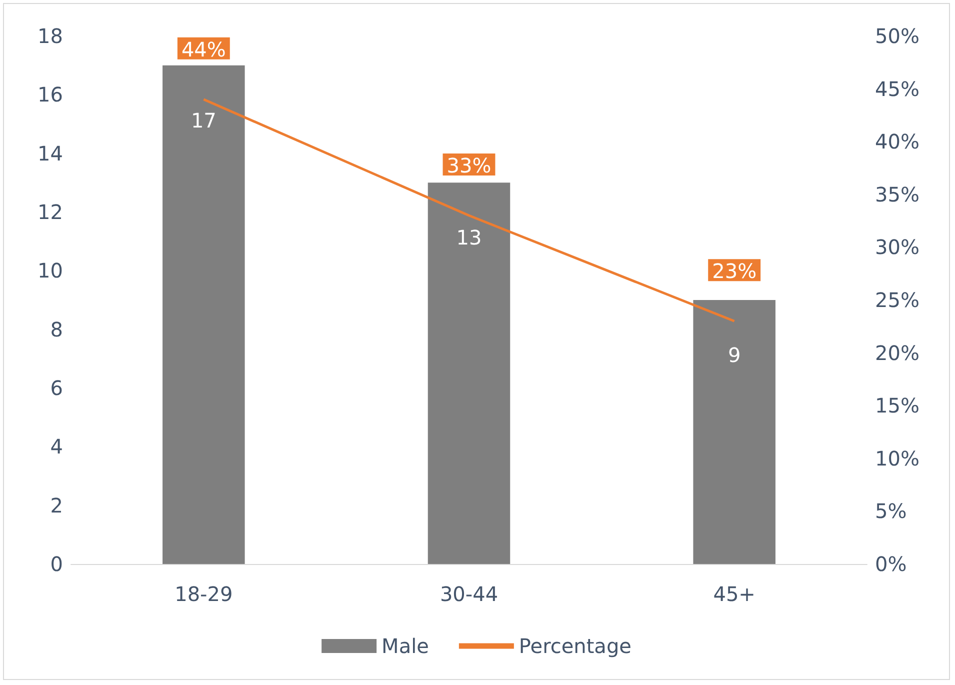  I want to click on legend-label: Percentage, so click(575, 646).